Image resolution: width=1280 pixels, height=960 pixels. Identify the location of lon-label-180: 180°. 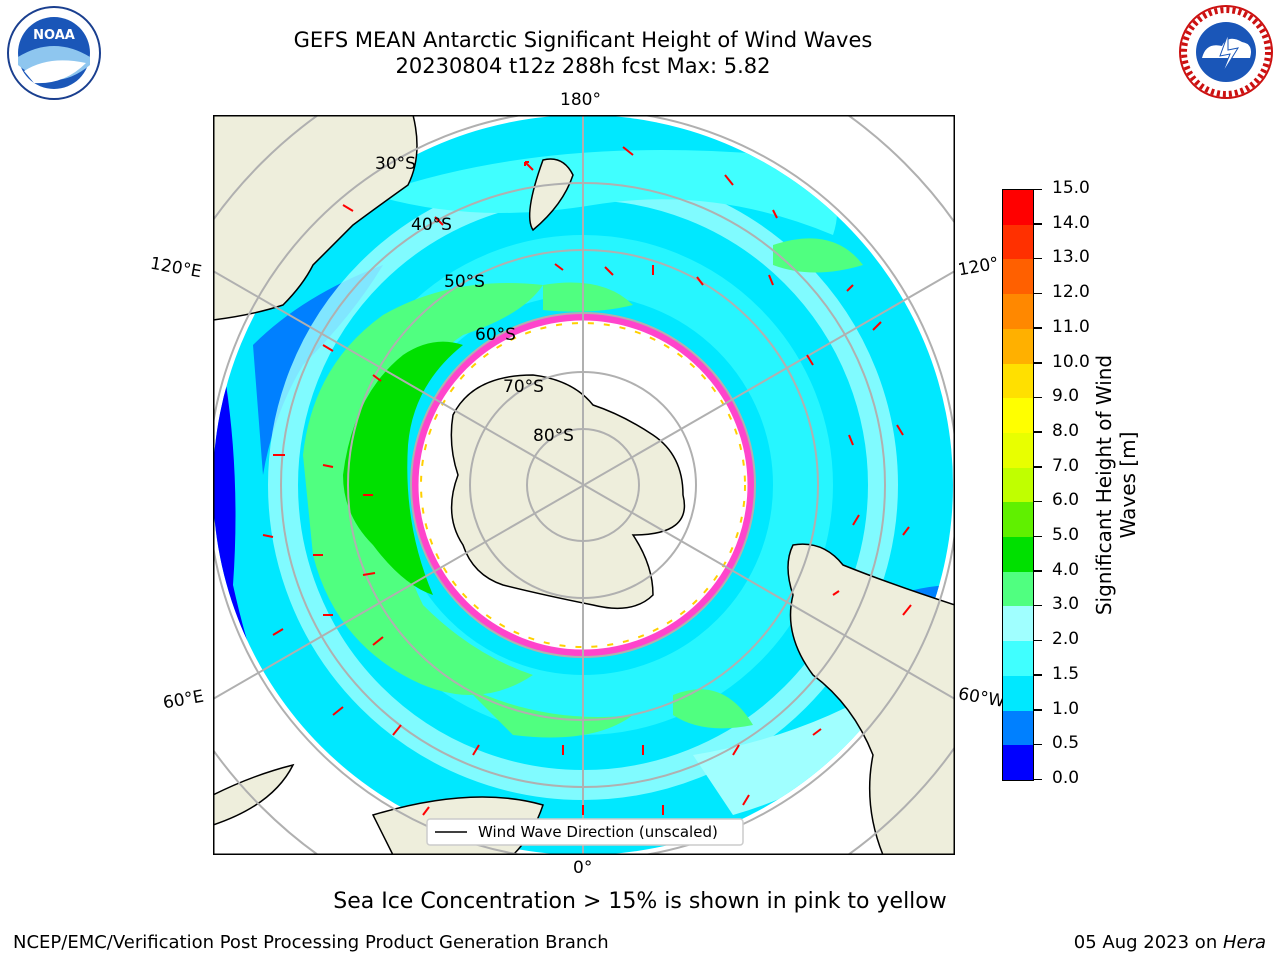
(580, 100).